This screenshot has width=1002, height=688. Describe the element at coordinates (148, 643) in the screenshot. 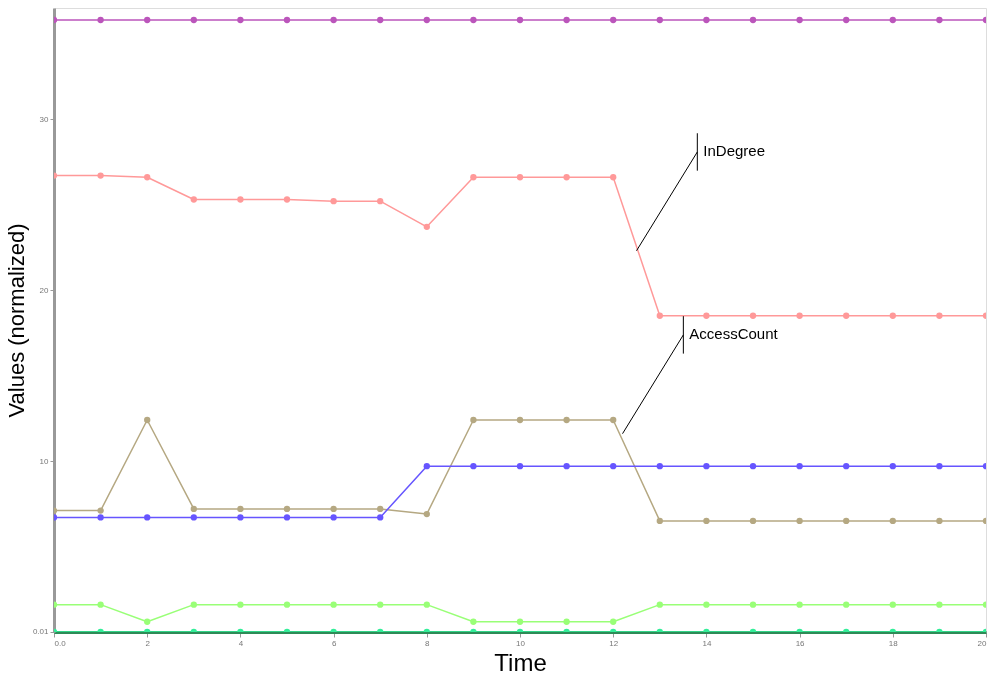

I see `x-tick-label: 2` at that location.